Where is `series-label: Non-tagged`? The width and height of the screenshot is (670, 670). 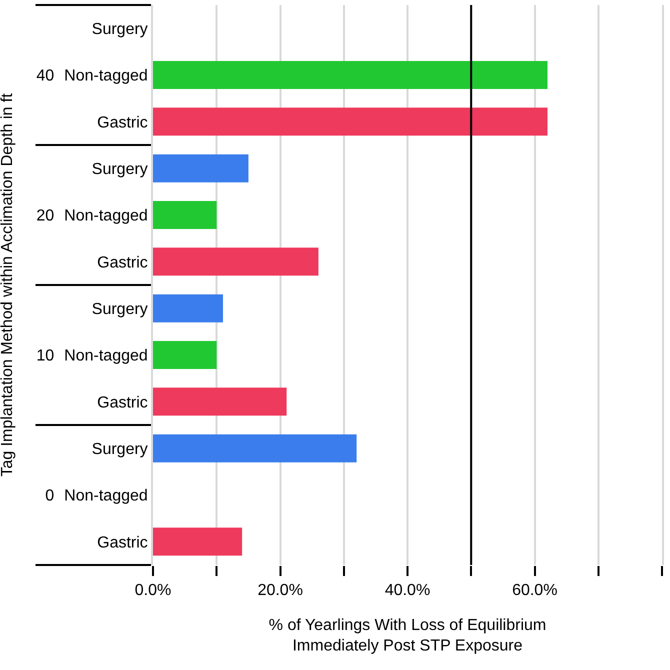 series-label: Non-tagged is located at coordinates (106, 356).